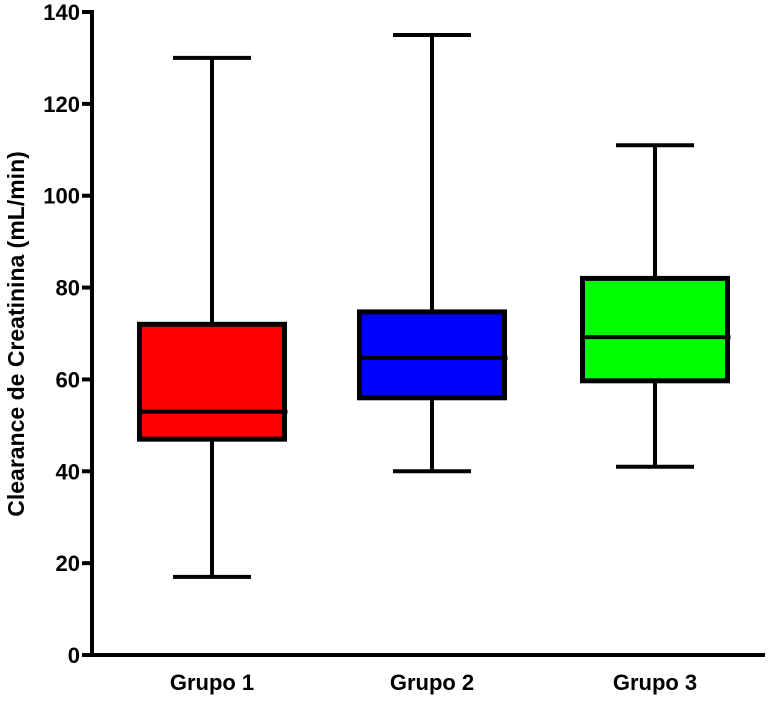  Describe the element at coordinates (68, 288) in the screenshot. I see `y-tick-label: 80` at that location.